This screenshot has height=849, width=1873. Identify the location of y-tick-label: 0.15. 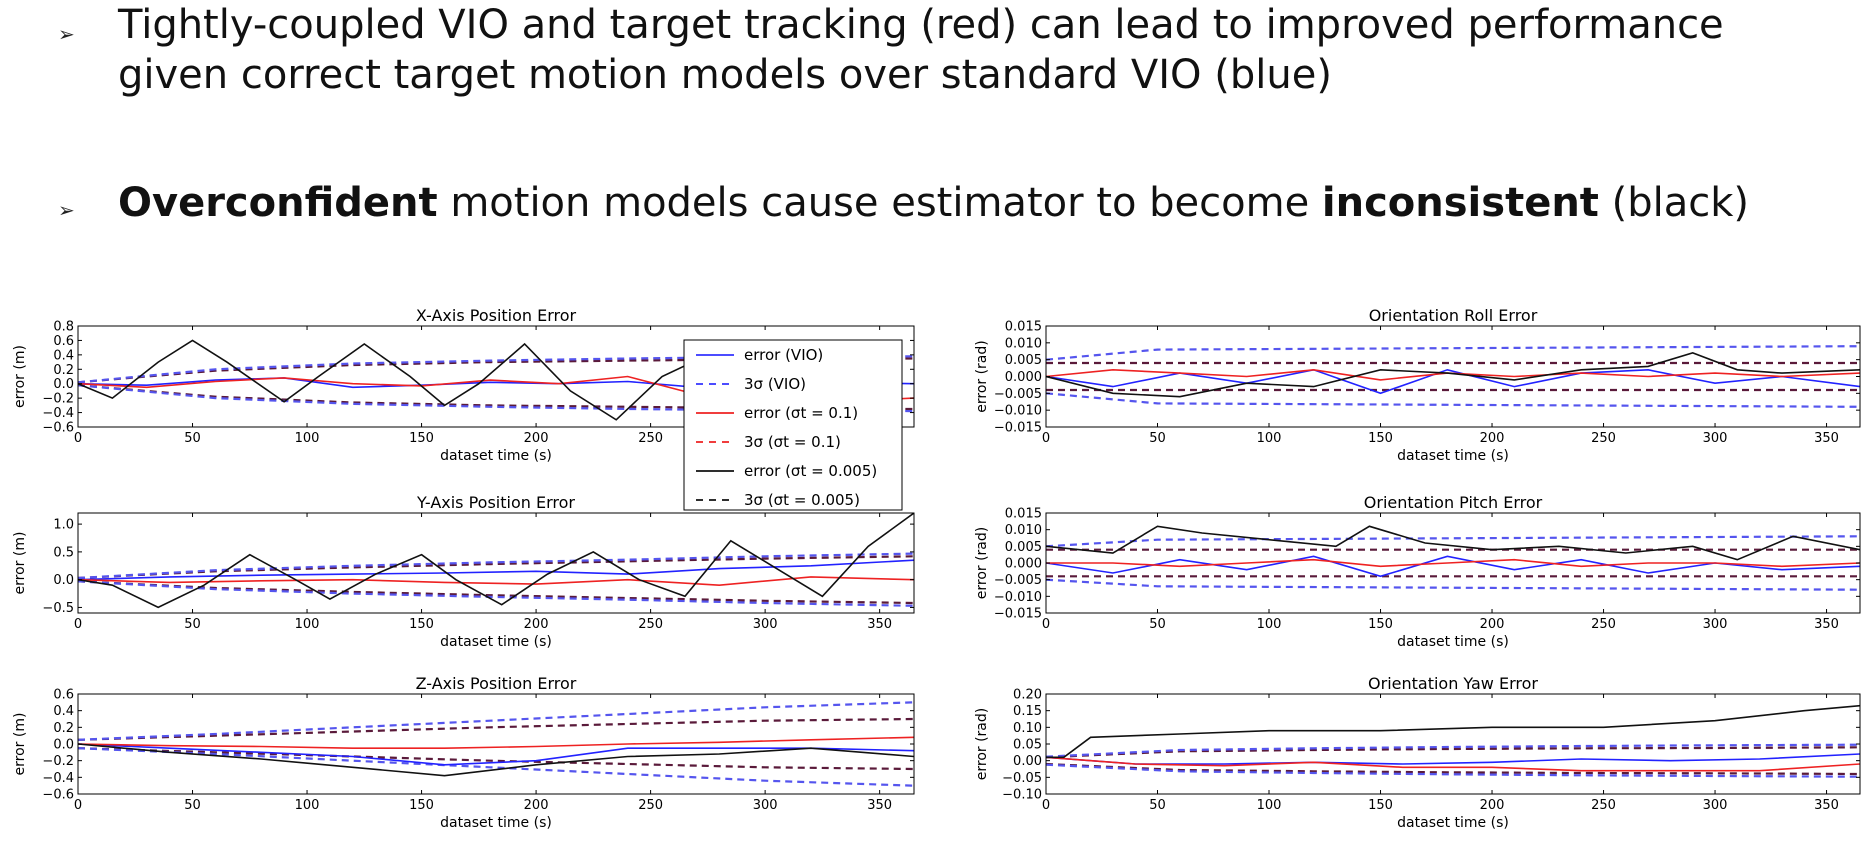
(1027, 711).